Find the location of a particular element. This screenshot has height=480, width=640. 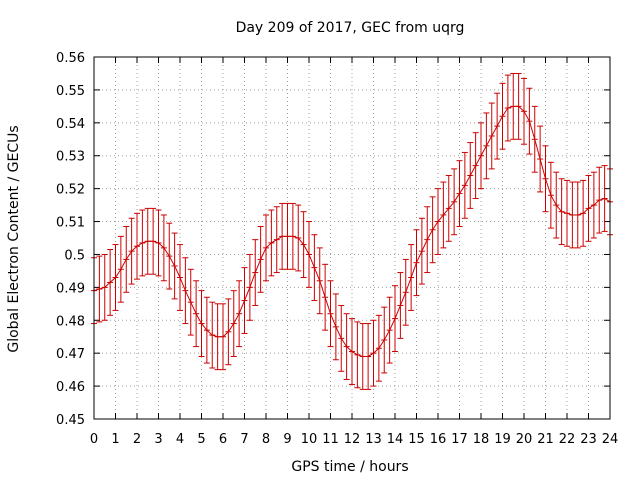

y-tick-label: 0.53 is located at coordinates (70, 157).